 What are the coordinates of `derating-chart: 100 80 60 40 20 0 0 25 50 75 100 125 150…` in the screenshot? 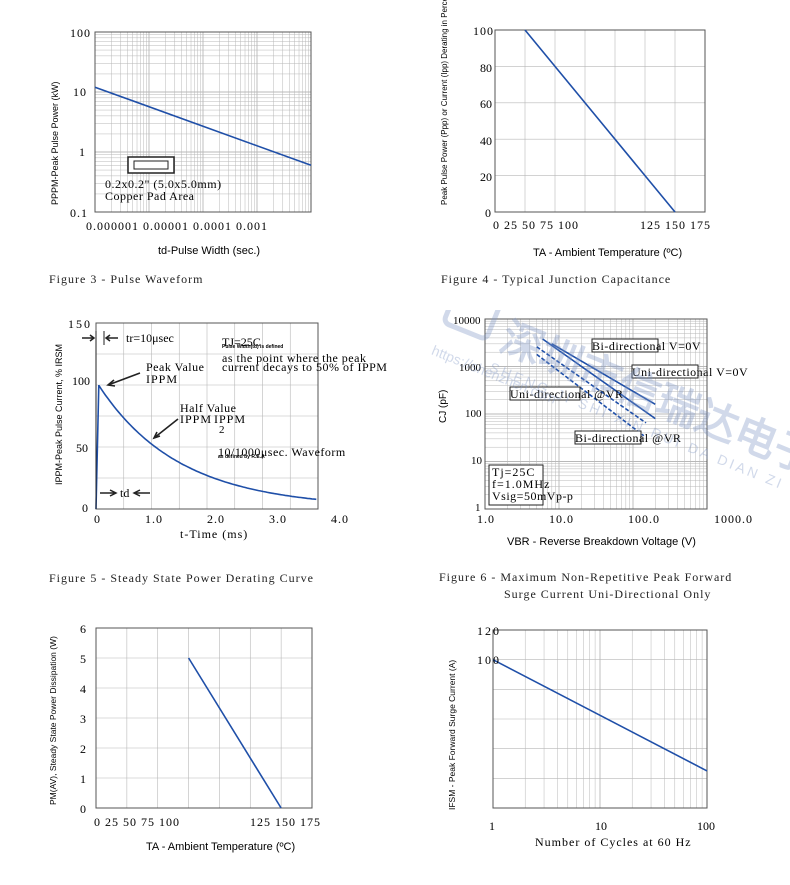 It's located at (575, 129).